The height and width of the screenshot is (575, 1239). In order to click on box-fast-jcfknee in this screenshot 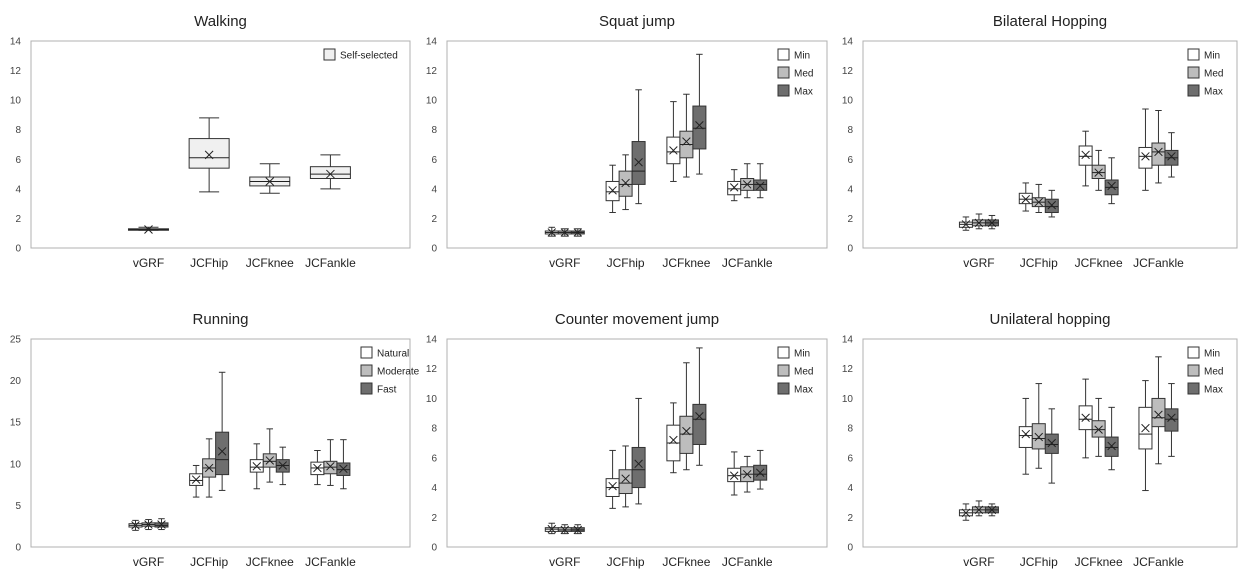, I will do `click(282, 466)`.